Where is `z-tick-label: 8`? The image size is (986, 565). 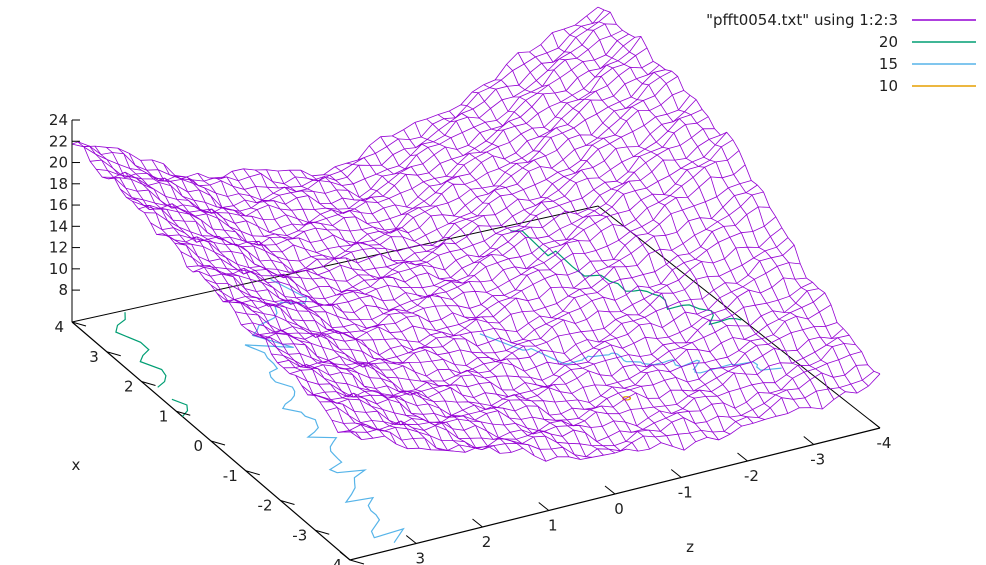 z-tick-label: 8 is located at coordinates (63, 290).